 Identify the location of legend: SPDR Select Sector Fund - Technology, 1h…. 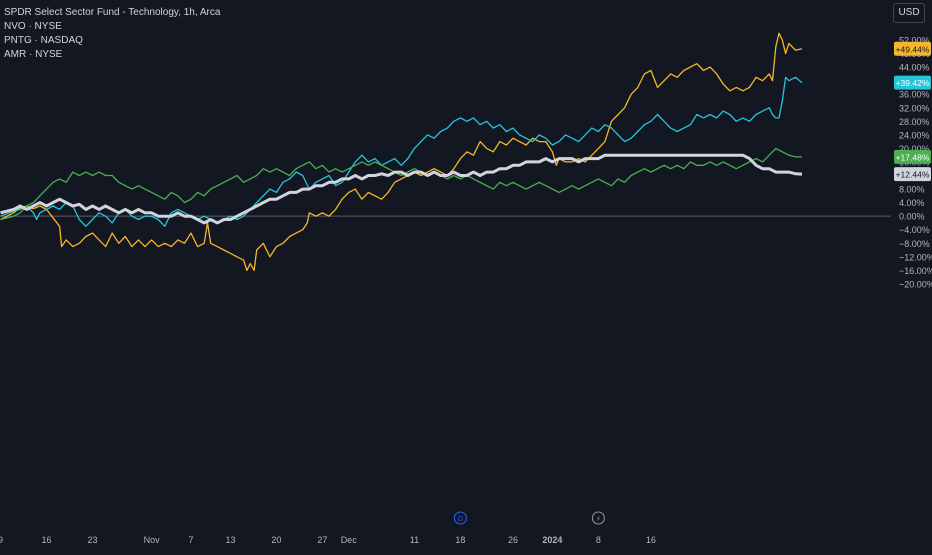
(112, 34).